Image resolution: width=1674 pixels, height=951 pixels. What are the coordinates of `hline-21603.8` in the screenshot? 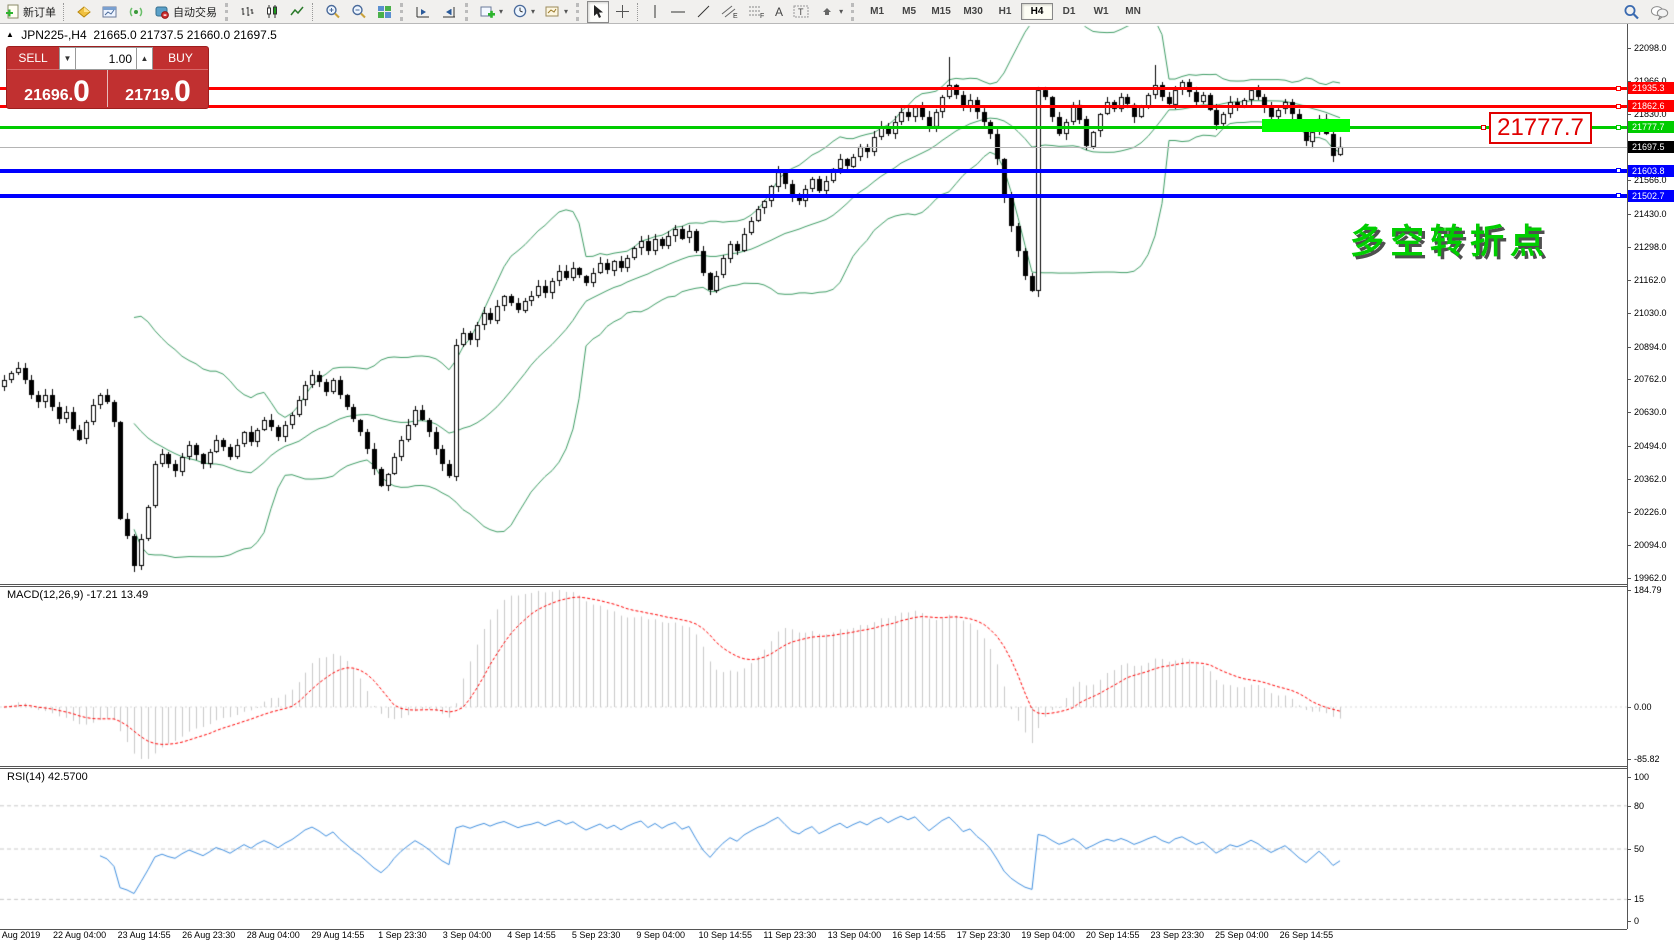 It's located at (813, 170).